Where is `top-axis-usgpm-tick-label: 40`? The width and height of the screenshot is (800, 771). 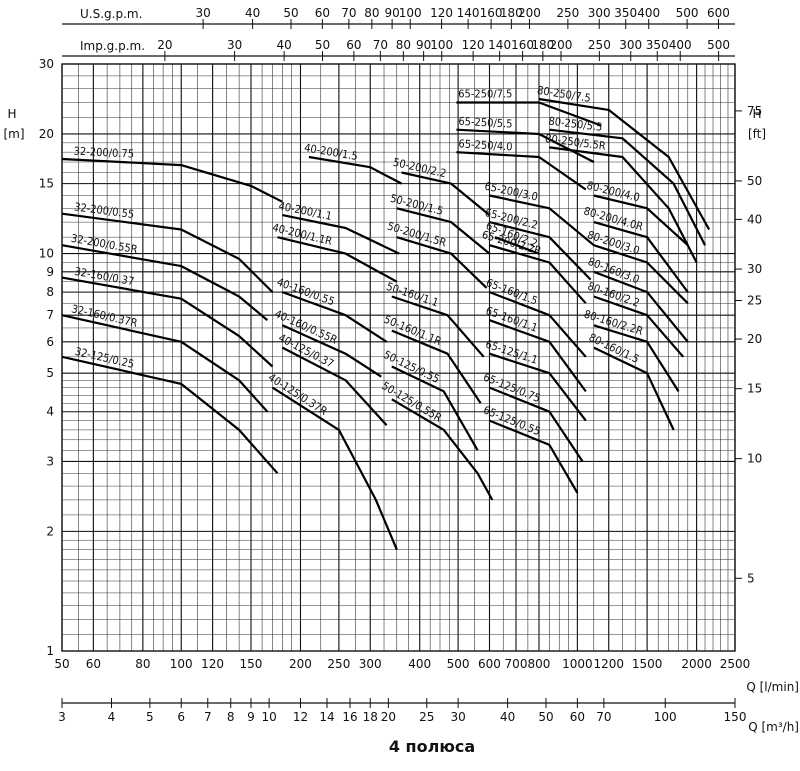 top-axis-usgpm-tick-label: 40 is located at coordinates (252, 13).